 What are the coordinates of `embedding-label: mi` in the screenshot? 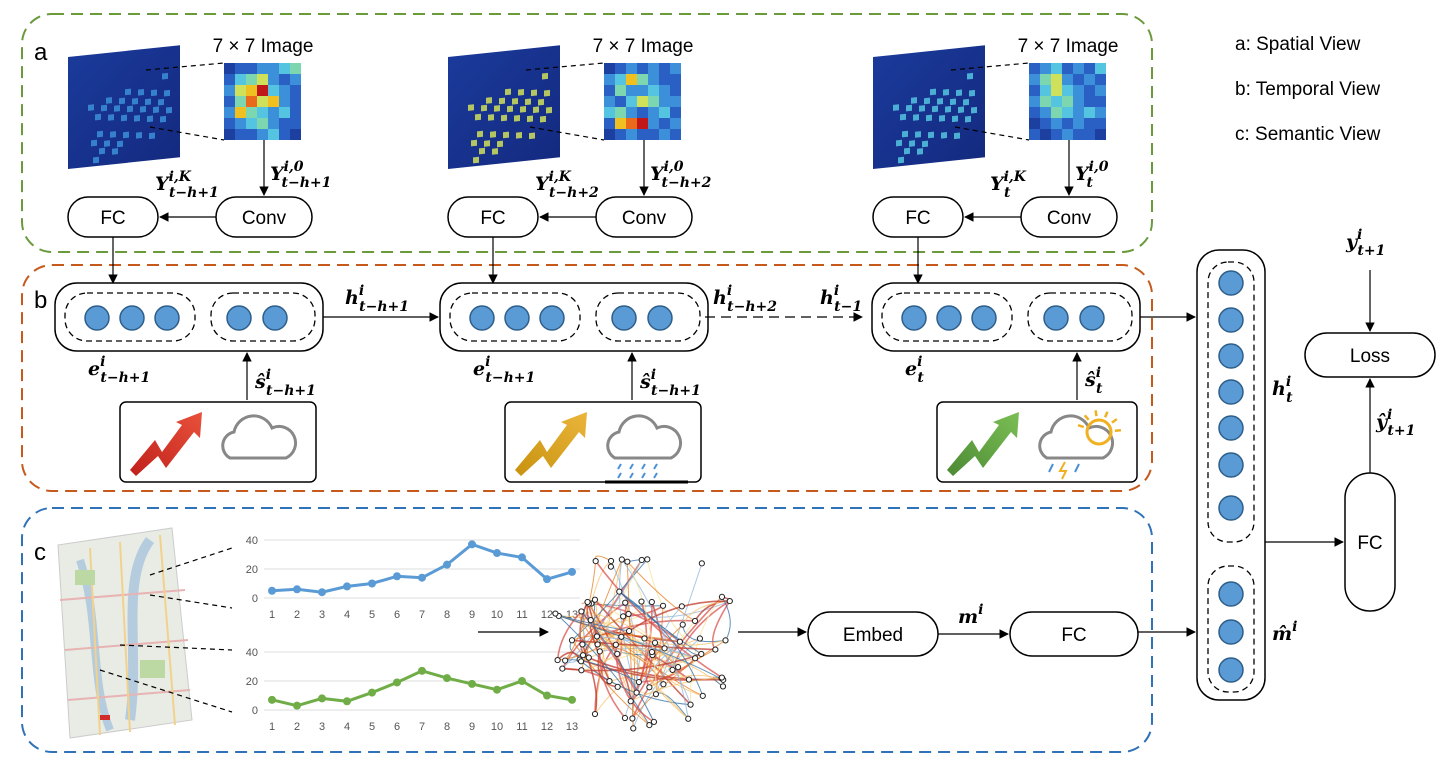 It's located at (970, 615).